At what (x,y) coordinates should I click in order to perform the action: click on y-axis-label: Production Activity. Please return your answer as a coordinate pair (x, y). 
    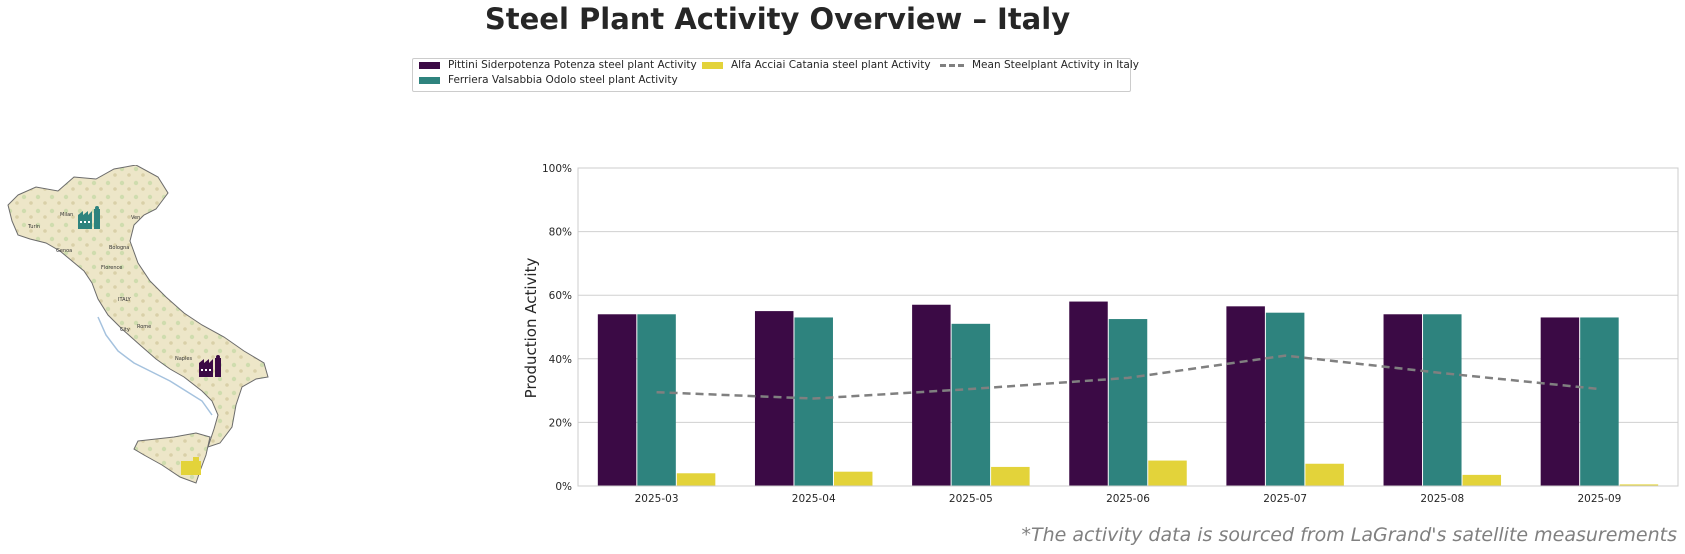
    Looking at the image, I should click on (531, 328).